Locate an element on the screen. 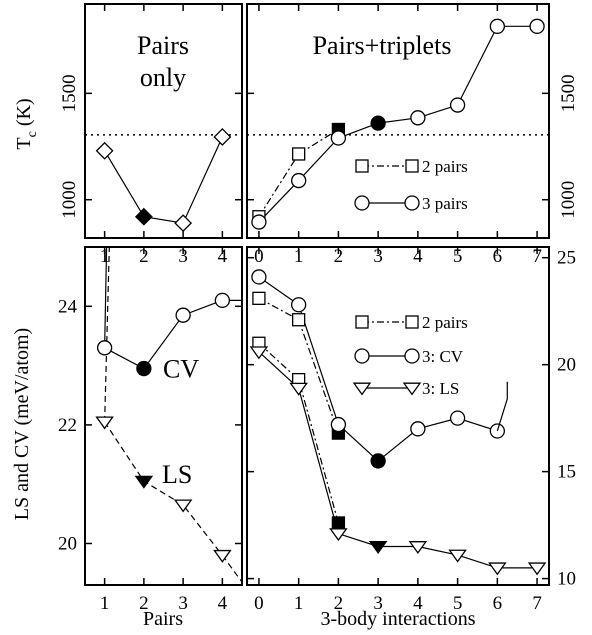 The height and width of the screenshot is (635, 592). ylabel-ls-cv-text: LS and CV (meV/atom) is located at coordinates (22, 424).